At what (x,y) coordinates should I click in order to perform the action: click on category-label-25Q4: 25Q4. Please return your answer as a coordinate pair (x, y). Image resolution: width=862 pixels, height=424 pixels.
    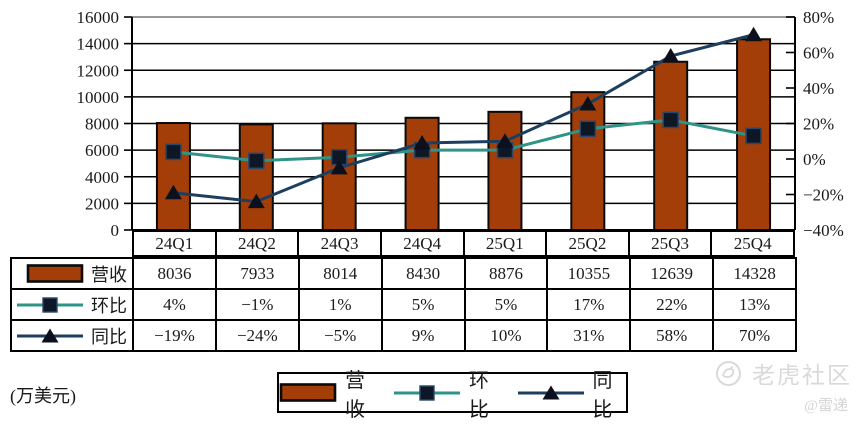
    Looking at the image, I should click on (751, 243).